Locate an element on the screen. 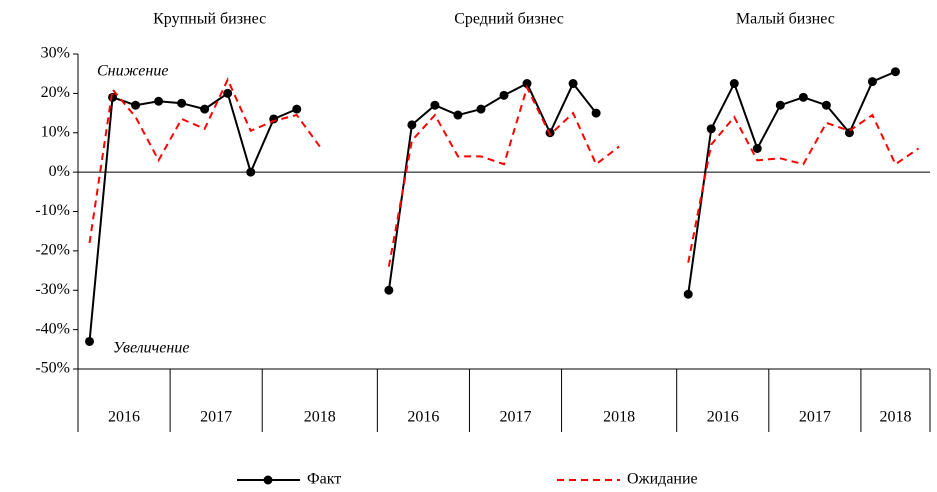 The image size is (937, 492). legend-marker is located at coordinates (268, 480).